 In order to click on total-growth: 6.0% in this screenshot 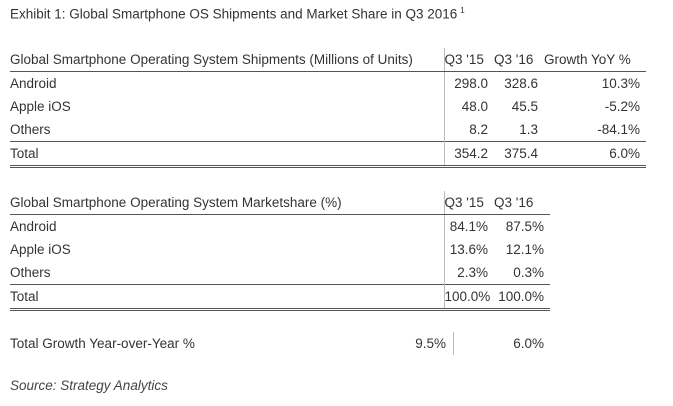, I will do `click(595, 154)`.